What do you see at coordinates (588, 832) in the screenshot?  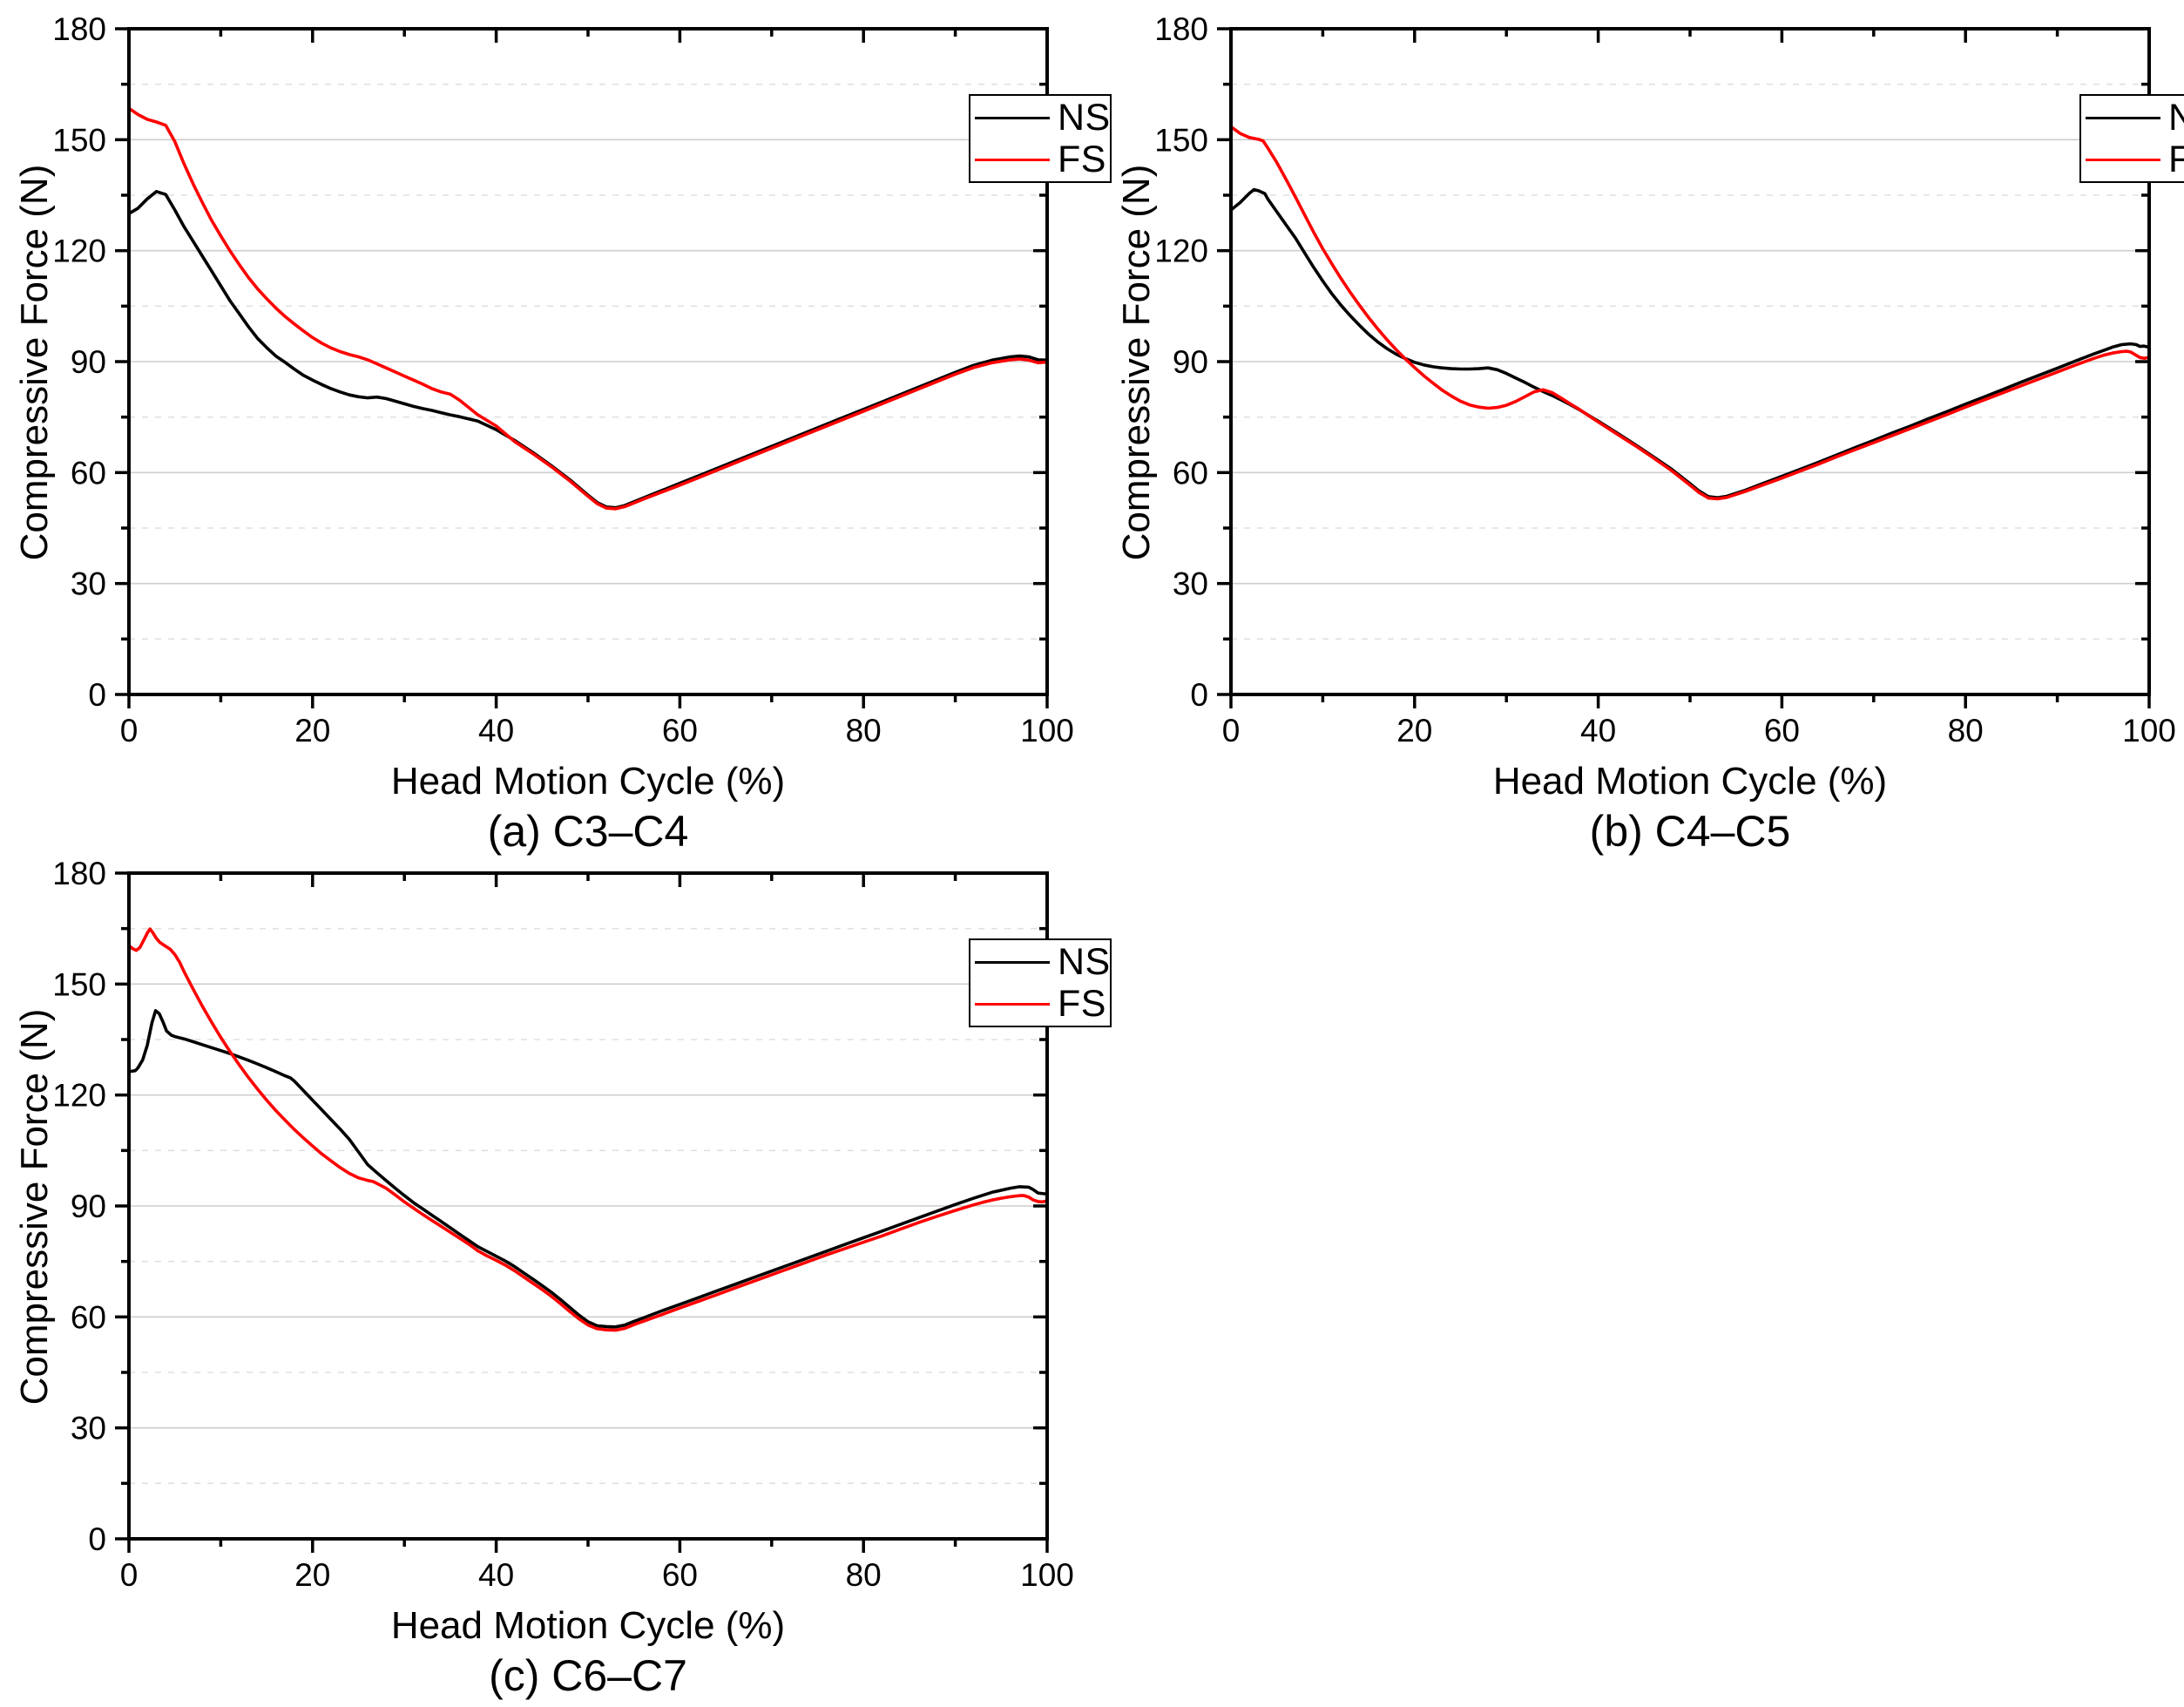 I see `chart-caption: (a) C3–C4` at bounding box center [588, 832].